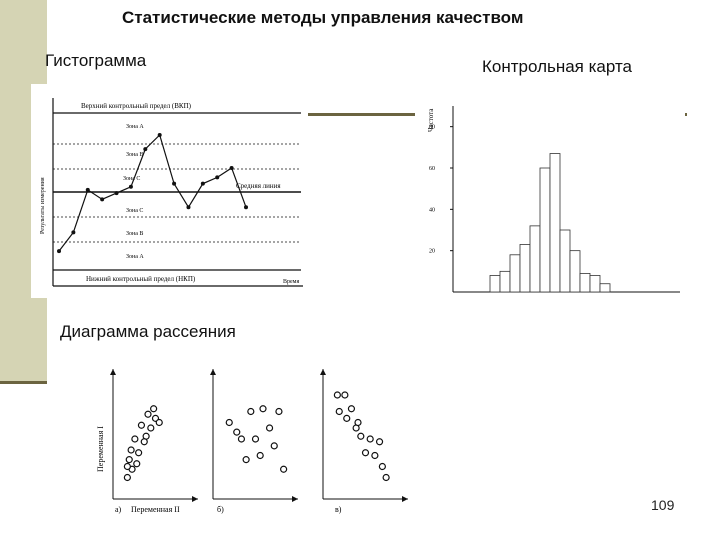  Describe the element at coordinates (152, 192) in the screenshot. I see `control-chart-line` at that location.